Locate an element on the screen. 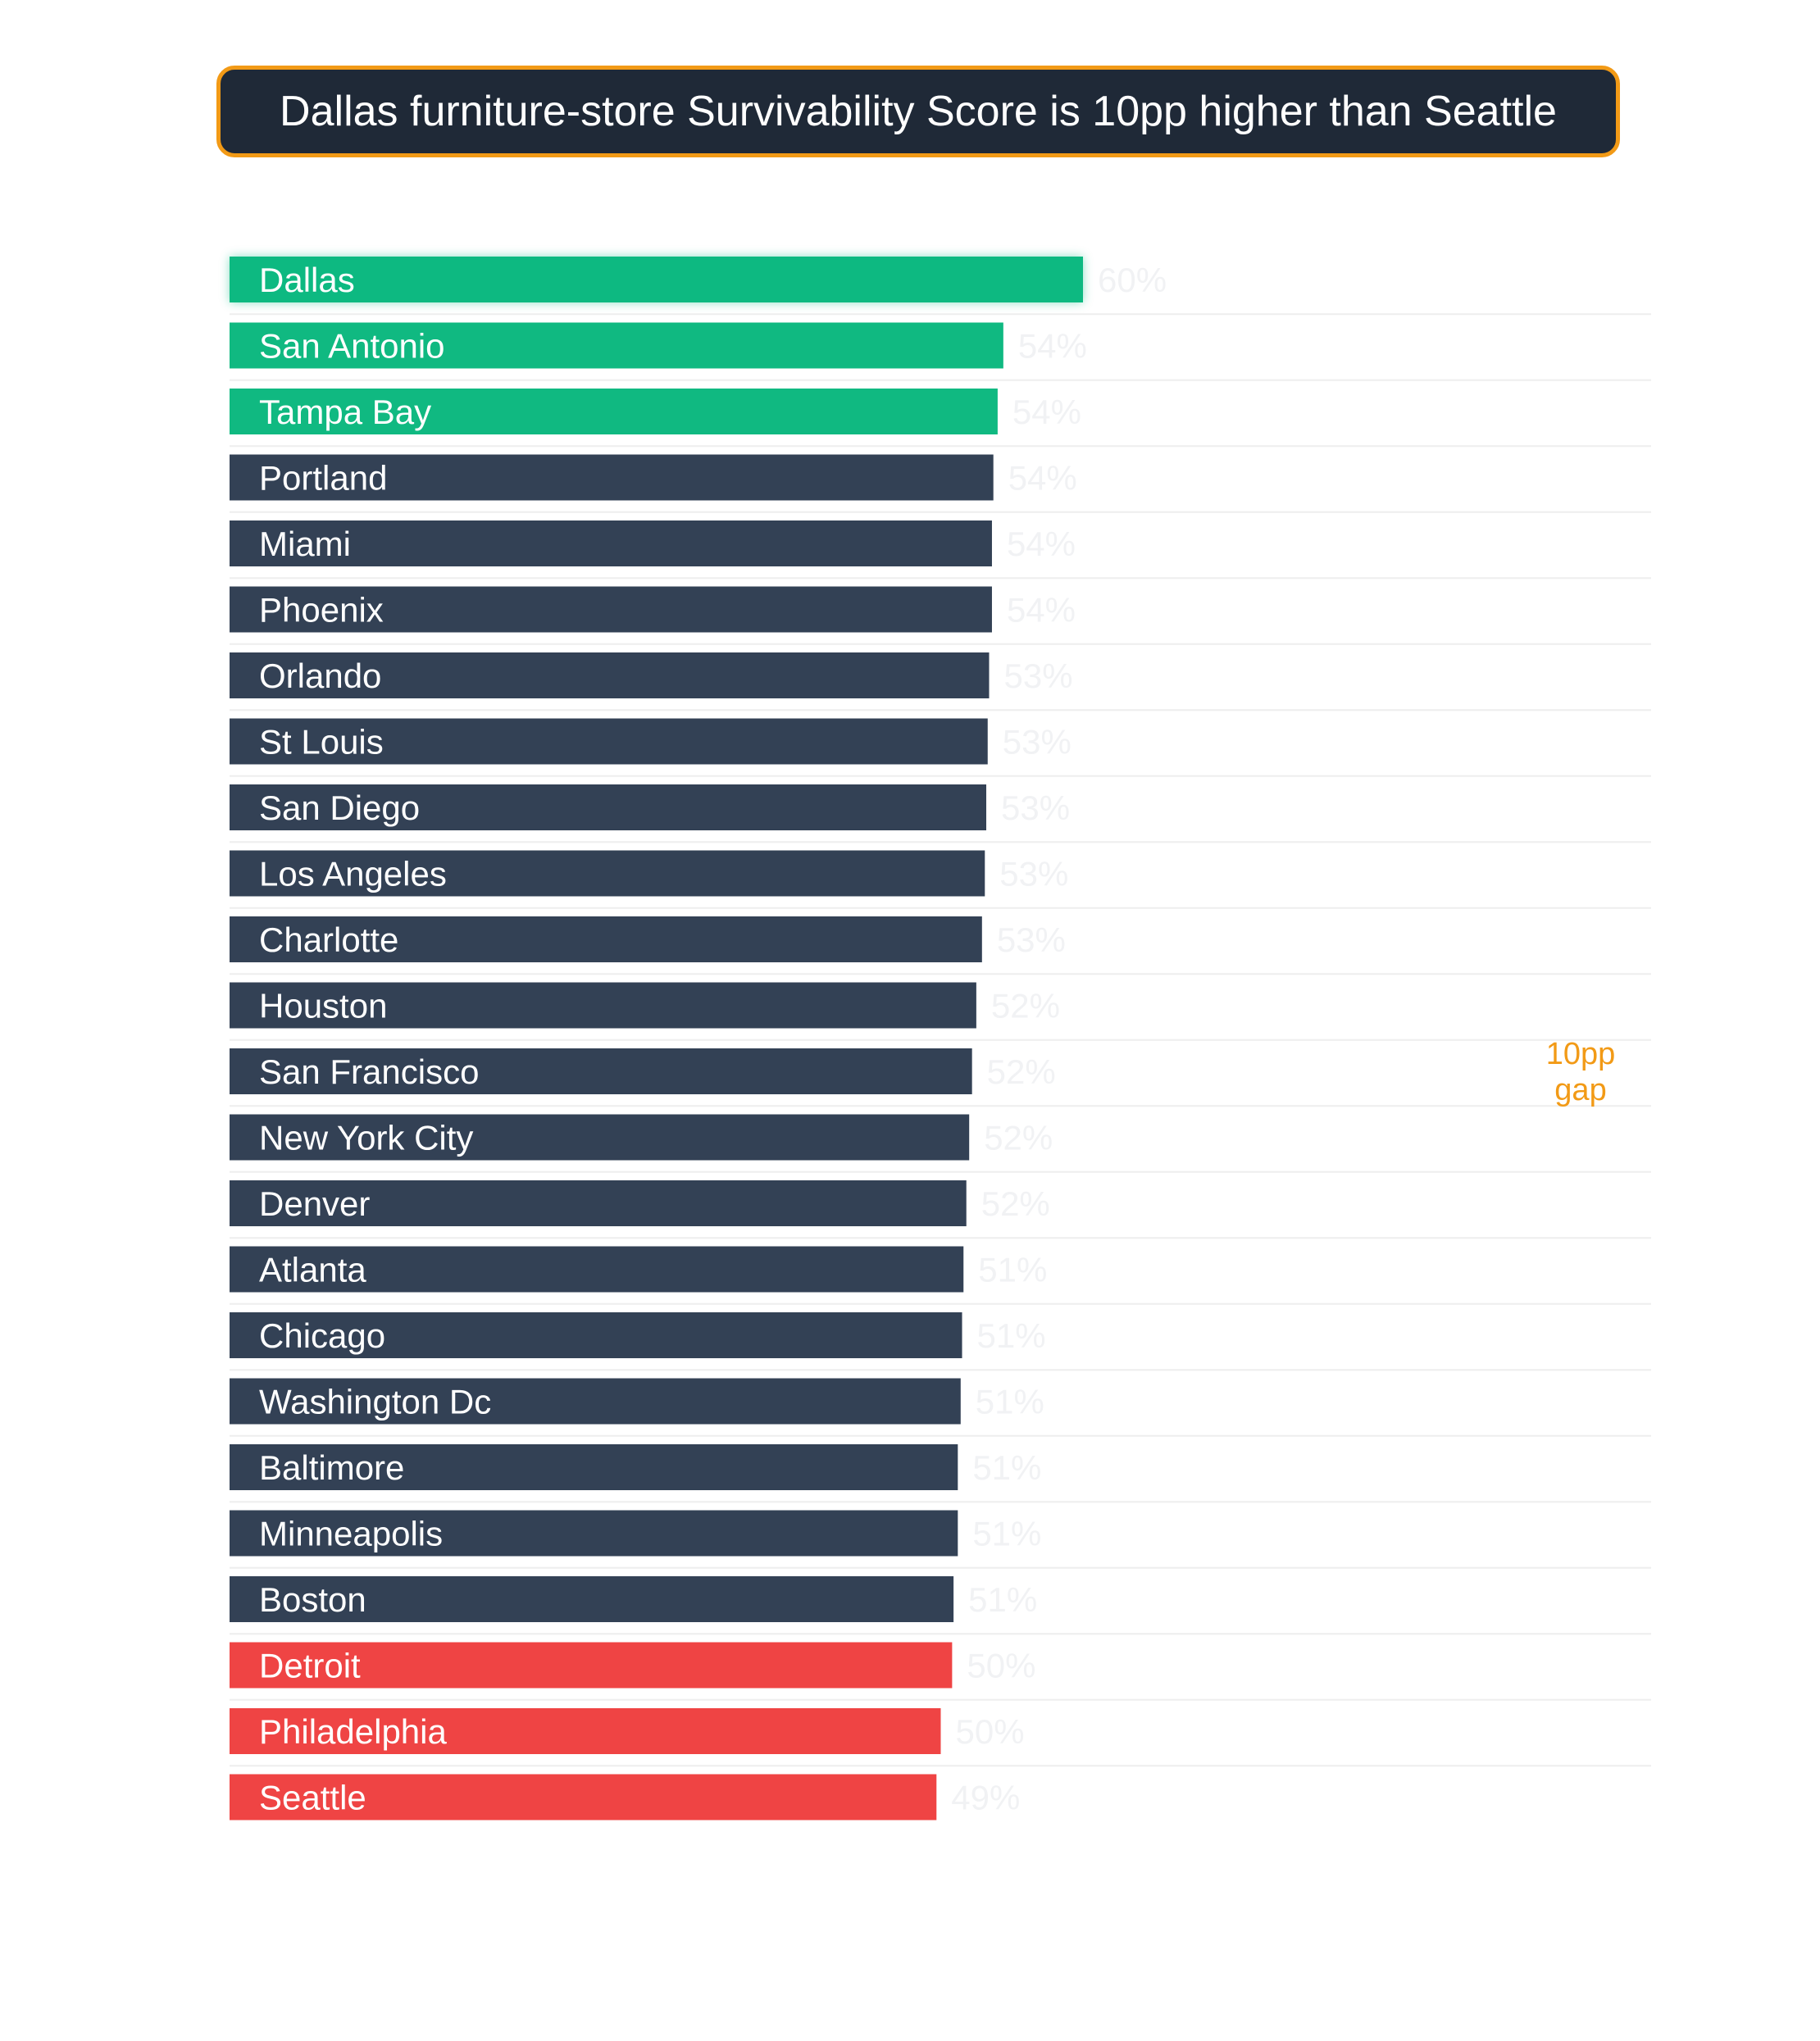 The width and height of the screenshot is (1820, 2041). bar-label: St Louis is located at coordinates (321, 742).